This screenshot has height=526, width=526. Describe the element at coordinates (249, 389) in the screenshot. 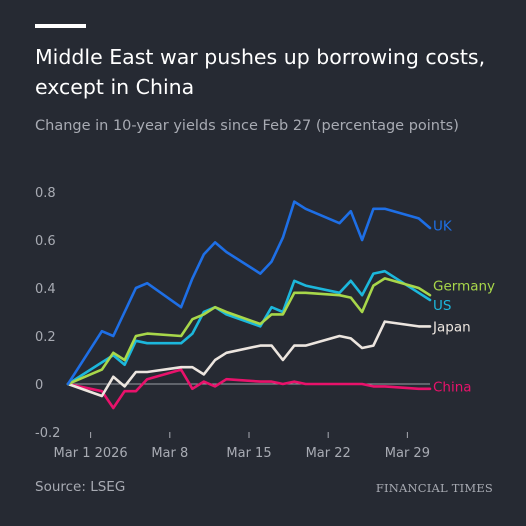

I see `series-line-china` at that location.